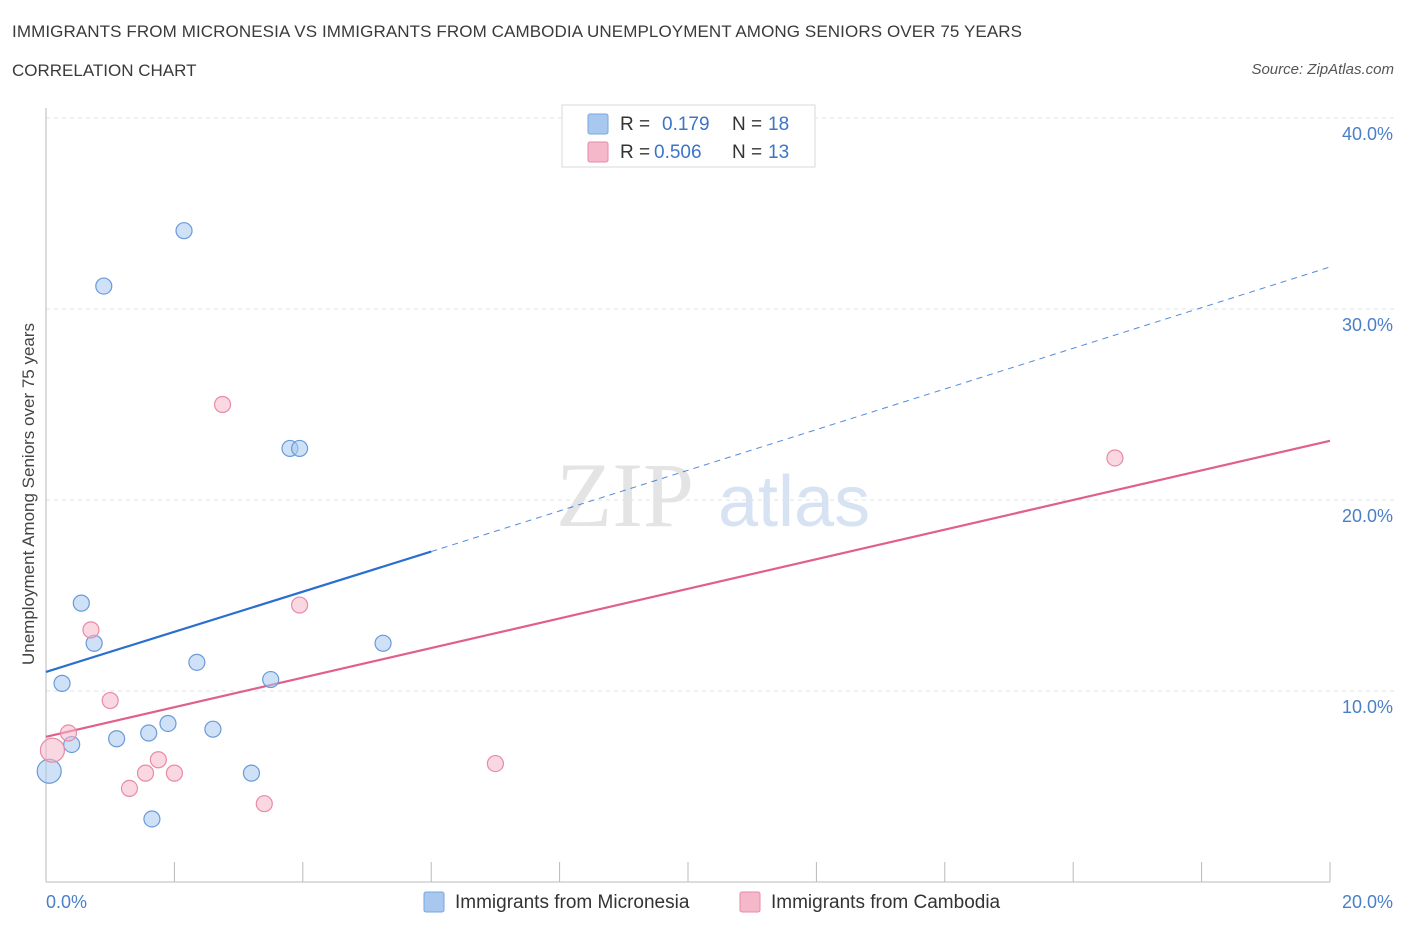  Describe the element at coordinates (635, 124) in the screenshot. I see `legend-r-label-1: R =` at that location.